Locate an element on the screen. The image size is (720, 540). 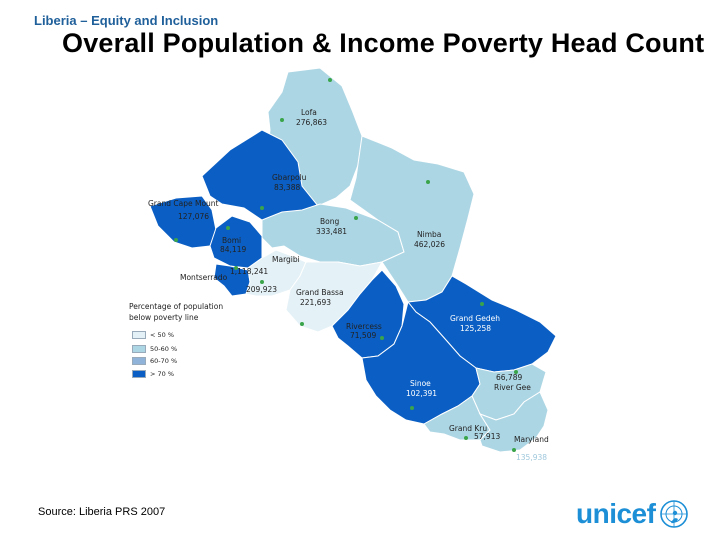
legend-label-gt70: > 70 % is located at coordinates (162, 373).